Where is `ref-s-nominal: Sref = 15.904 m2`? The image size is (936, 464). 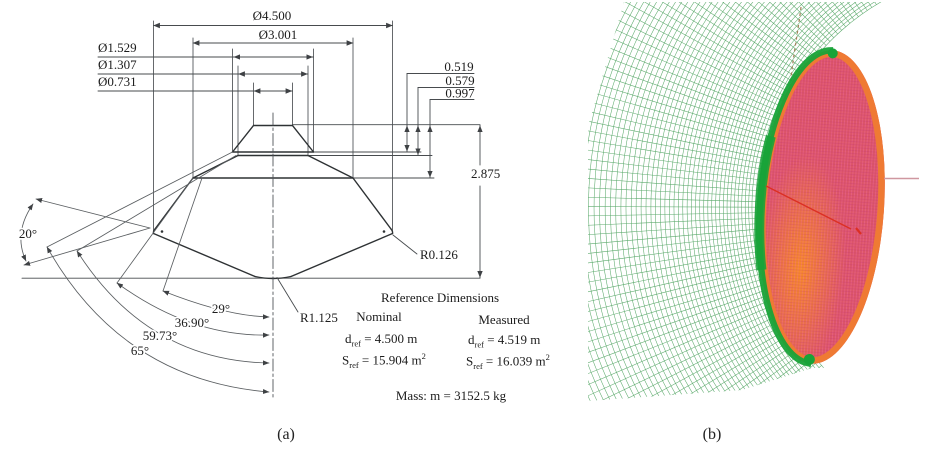 ref-s-nominal: Sref = 15.904 m2 is located at coordinates (384, 360).